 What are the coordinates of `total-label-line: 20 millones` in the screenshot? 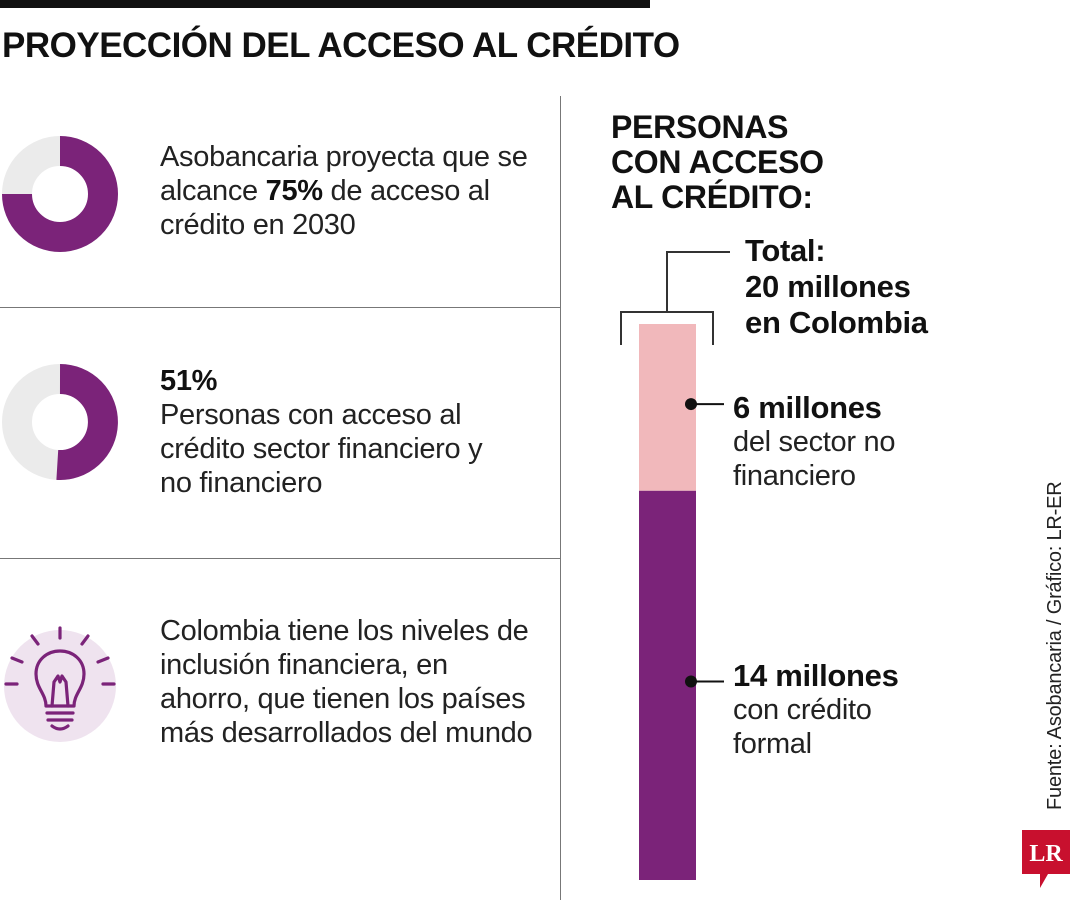 It's located at (828, 286).